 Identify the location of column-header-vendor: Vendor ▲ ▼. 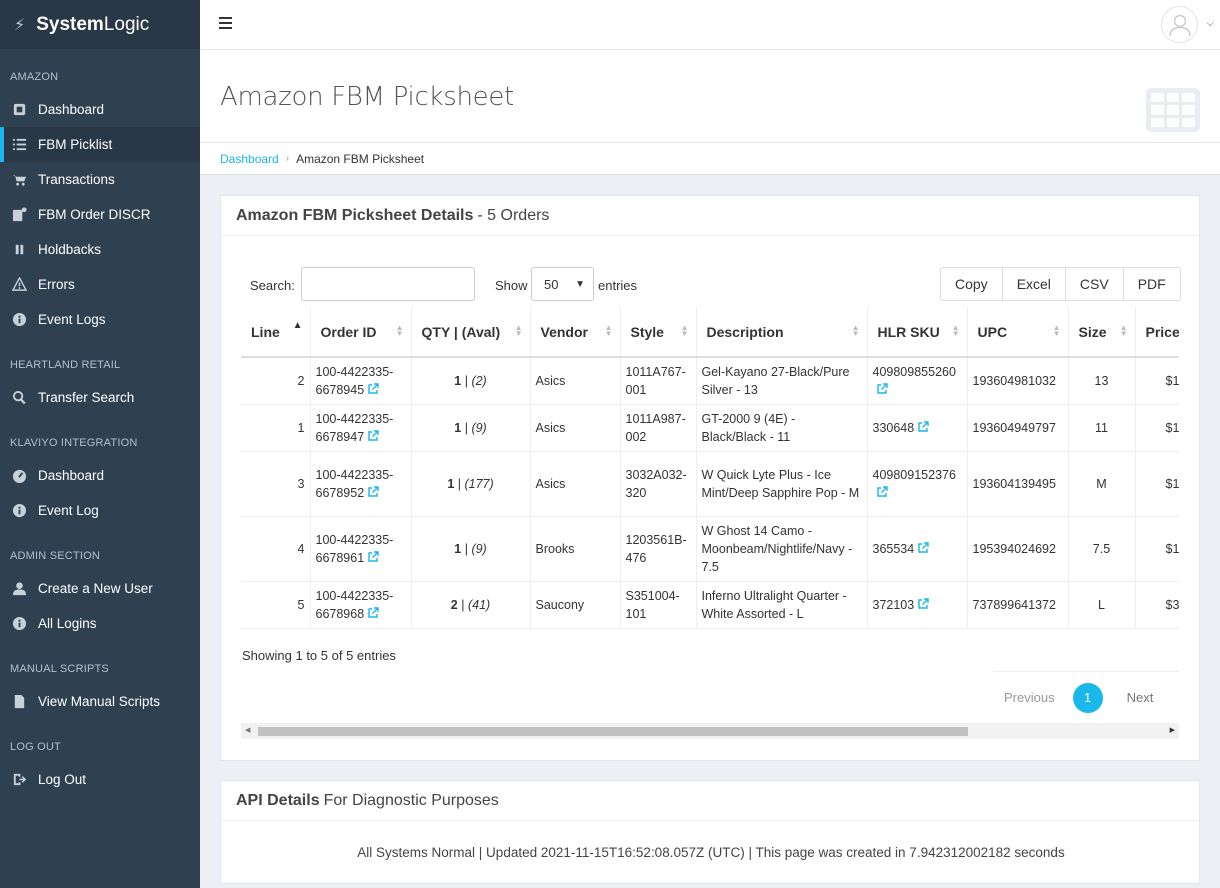
(575, 332).